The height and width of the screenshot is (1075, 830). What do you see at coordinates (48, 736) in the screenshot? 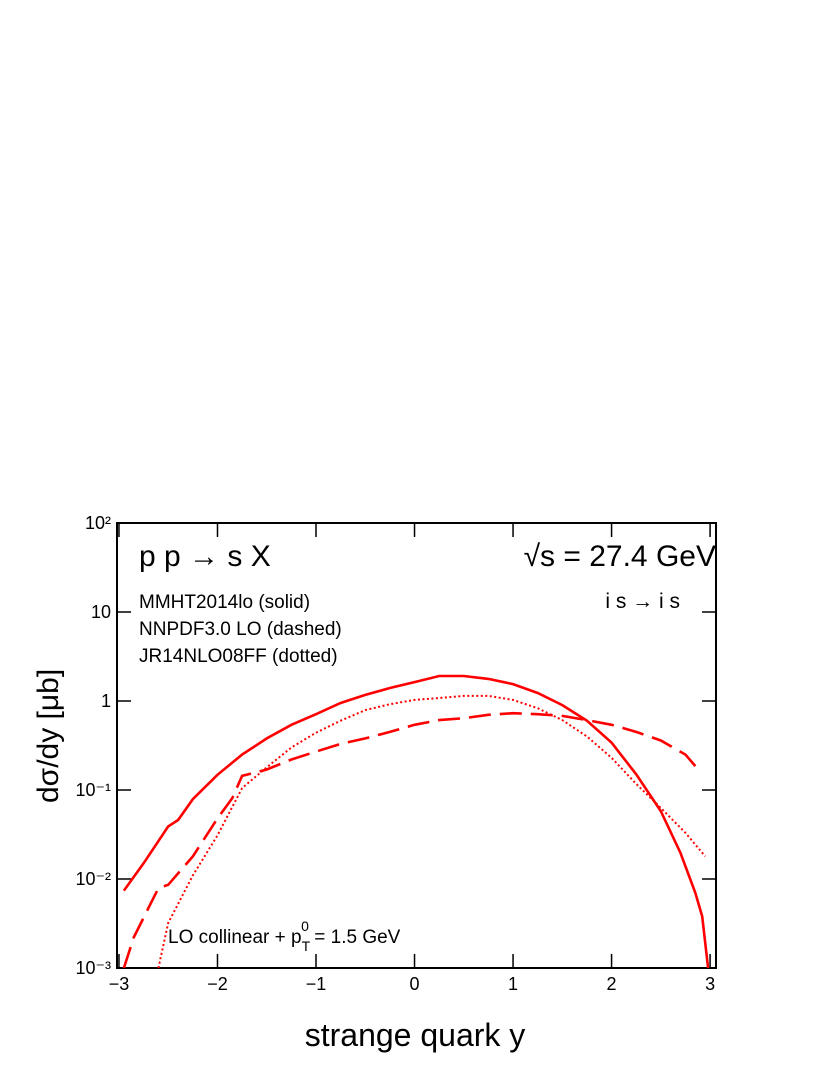
I see `y-axis-label: dσ/dy [μb]` at bounding box center [48, 736].